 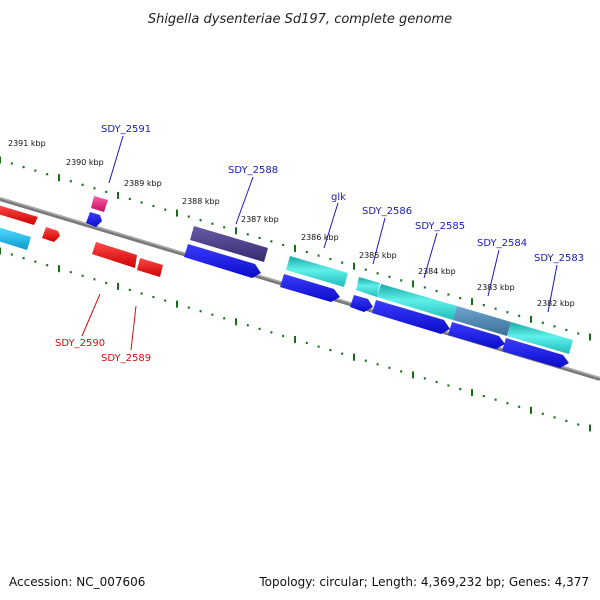 I want to click on gene-label-sdy-2586: SDY_2586, so click(x=387, y=211).